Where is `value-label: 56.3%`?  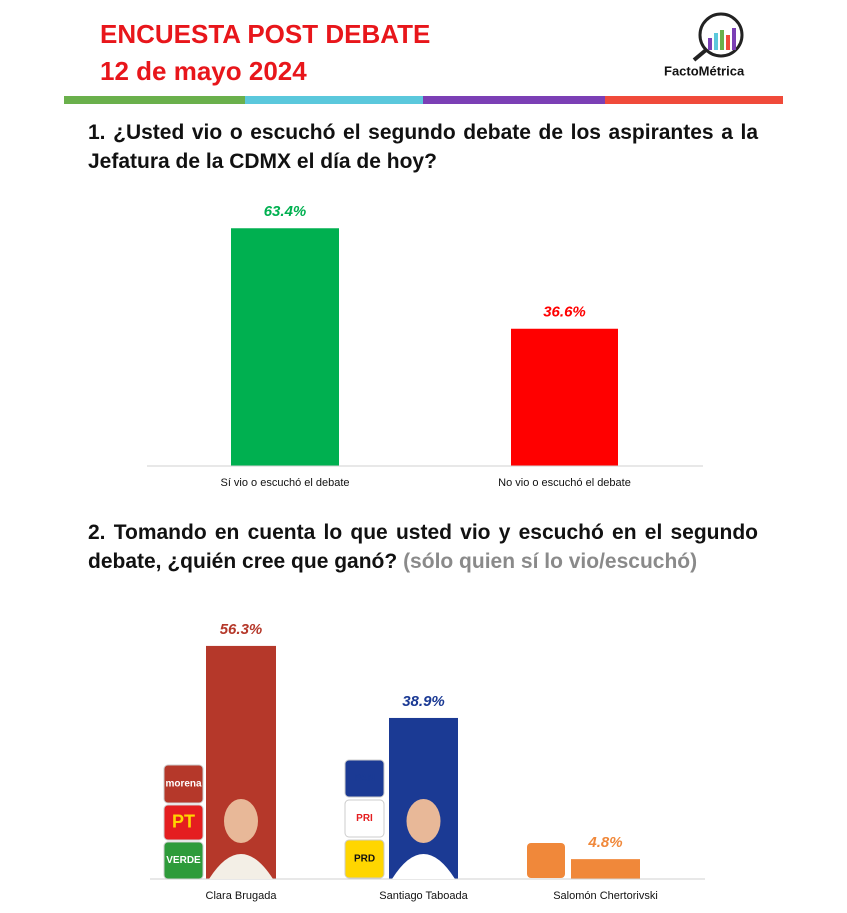
value-label: 56.3% is located at coordinates (241, 629).